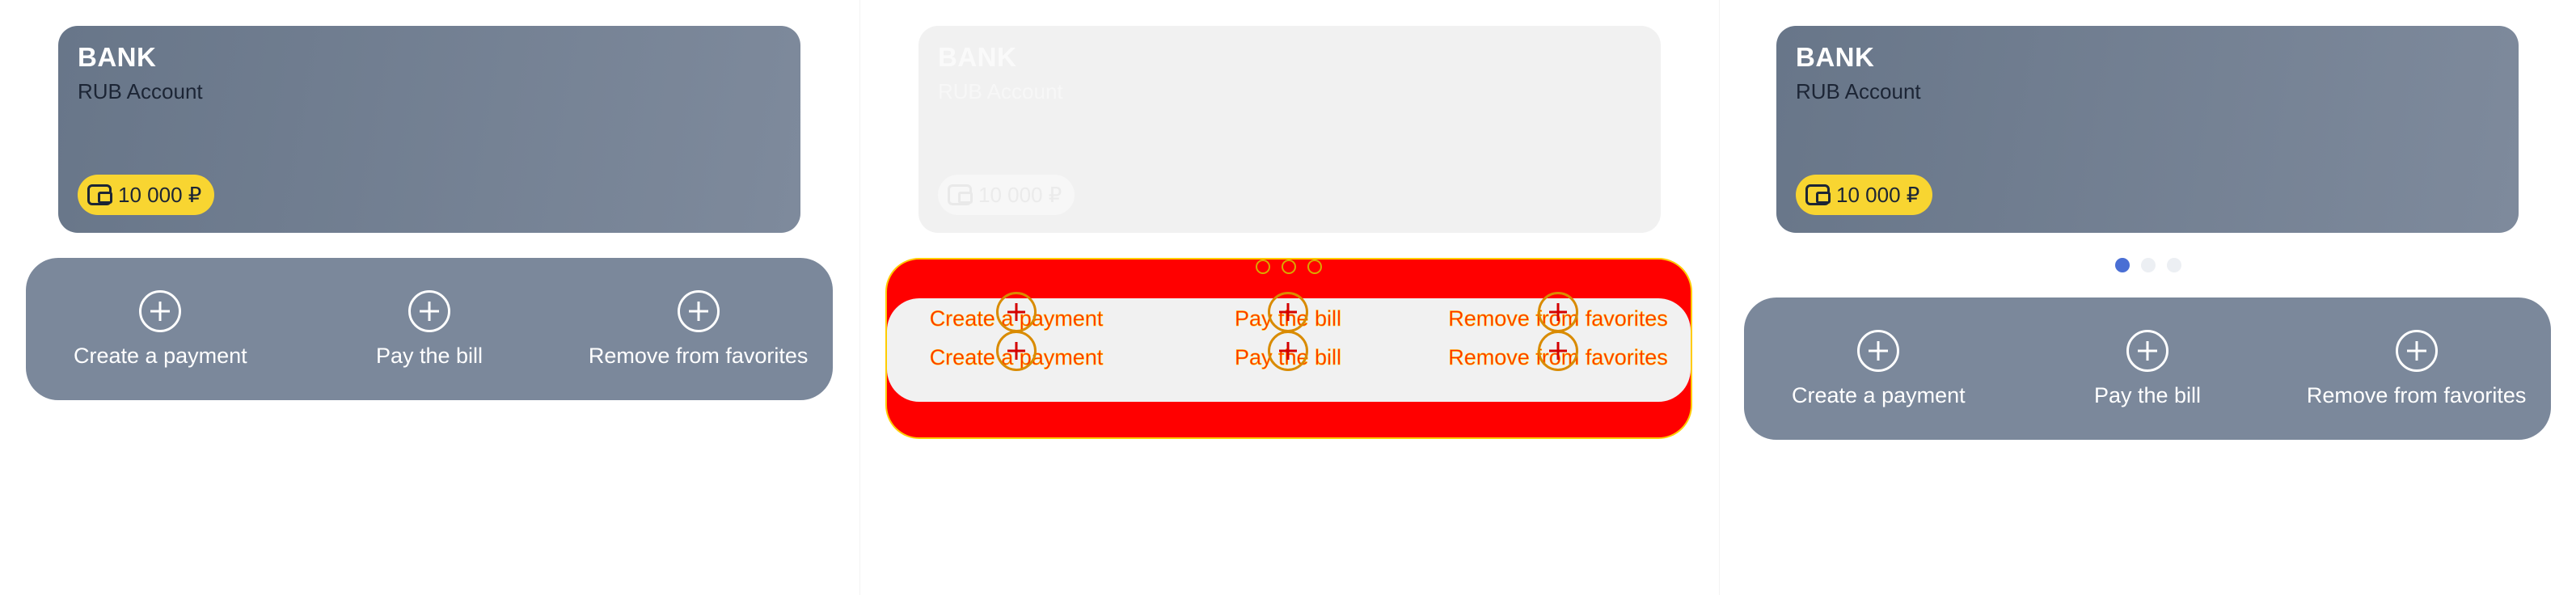 The height and width of the screenshot is (595, 2576). I want to click on debug-action-remove-favorites-shifted: Remove from favorites, so click(1558, 351).